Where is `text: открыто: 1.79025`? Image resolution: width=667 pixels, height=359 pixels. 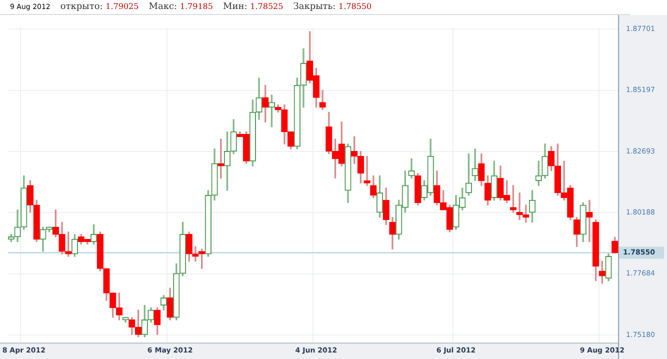
text: открыто: 1.79025 is located at coordinates (99, 7).